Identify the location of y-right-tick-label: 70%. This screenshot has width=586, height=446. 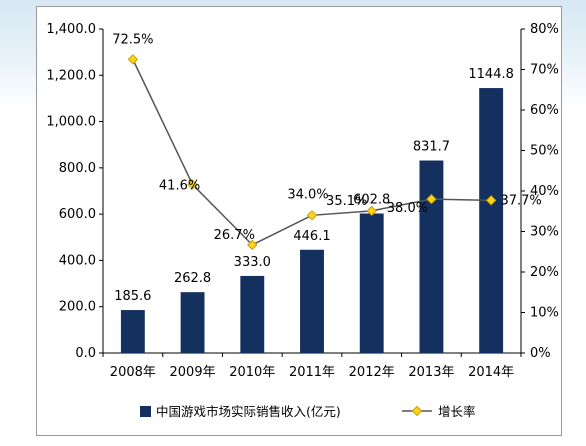
(544, 70).